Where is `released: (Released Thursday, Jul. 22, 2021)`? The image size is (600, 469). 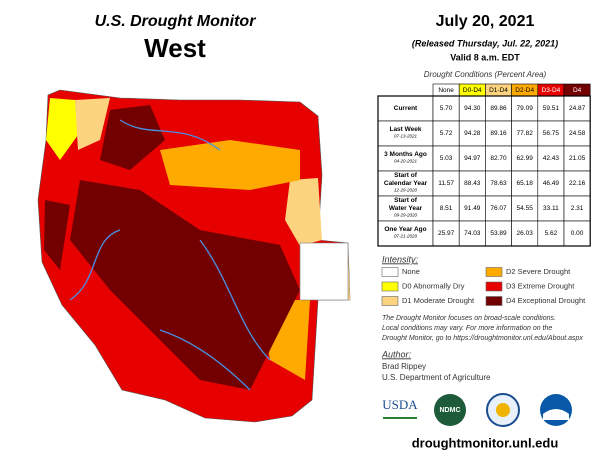
released: (Released Thursday, Jul. 22, 2021) is located at coordinates (485, 43).